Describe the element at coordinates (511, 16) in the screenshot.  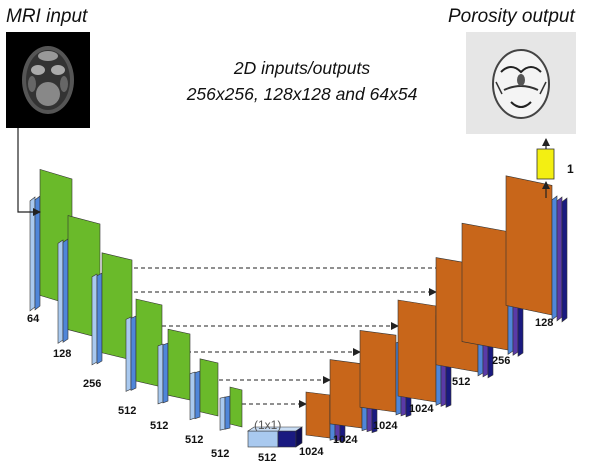
I see `output-label: Porosity output` at that location.